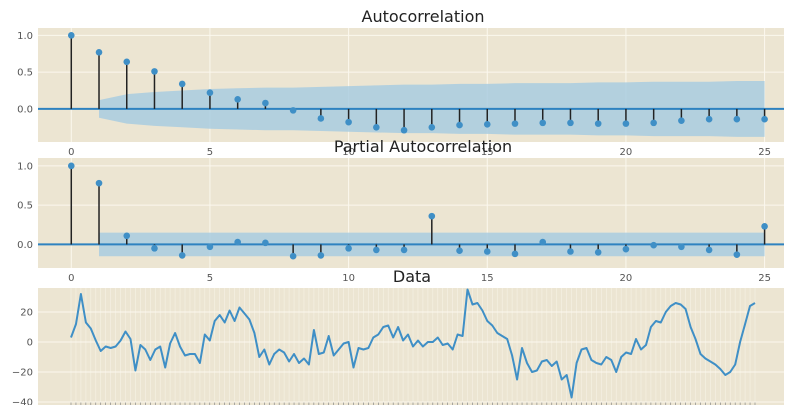  I want to click on y-tick-label: −20, so click(22, 373).